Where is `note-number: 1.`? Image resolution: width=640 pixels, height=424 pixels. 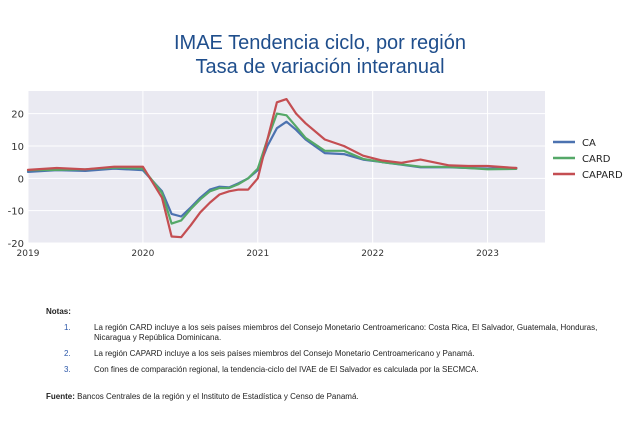 note-number: 1. is located at coordinates (67, 327).